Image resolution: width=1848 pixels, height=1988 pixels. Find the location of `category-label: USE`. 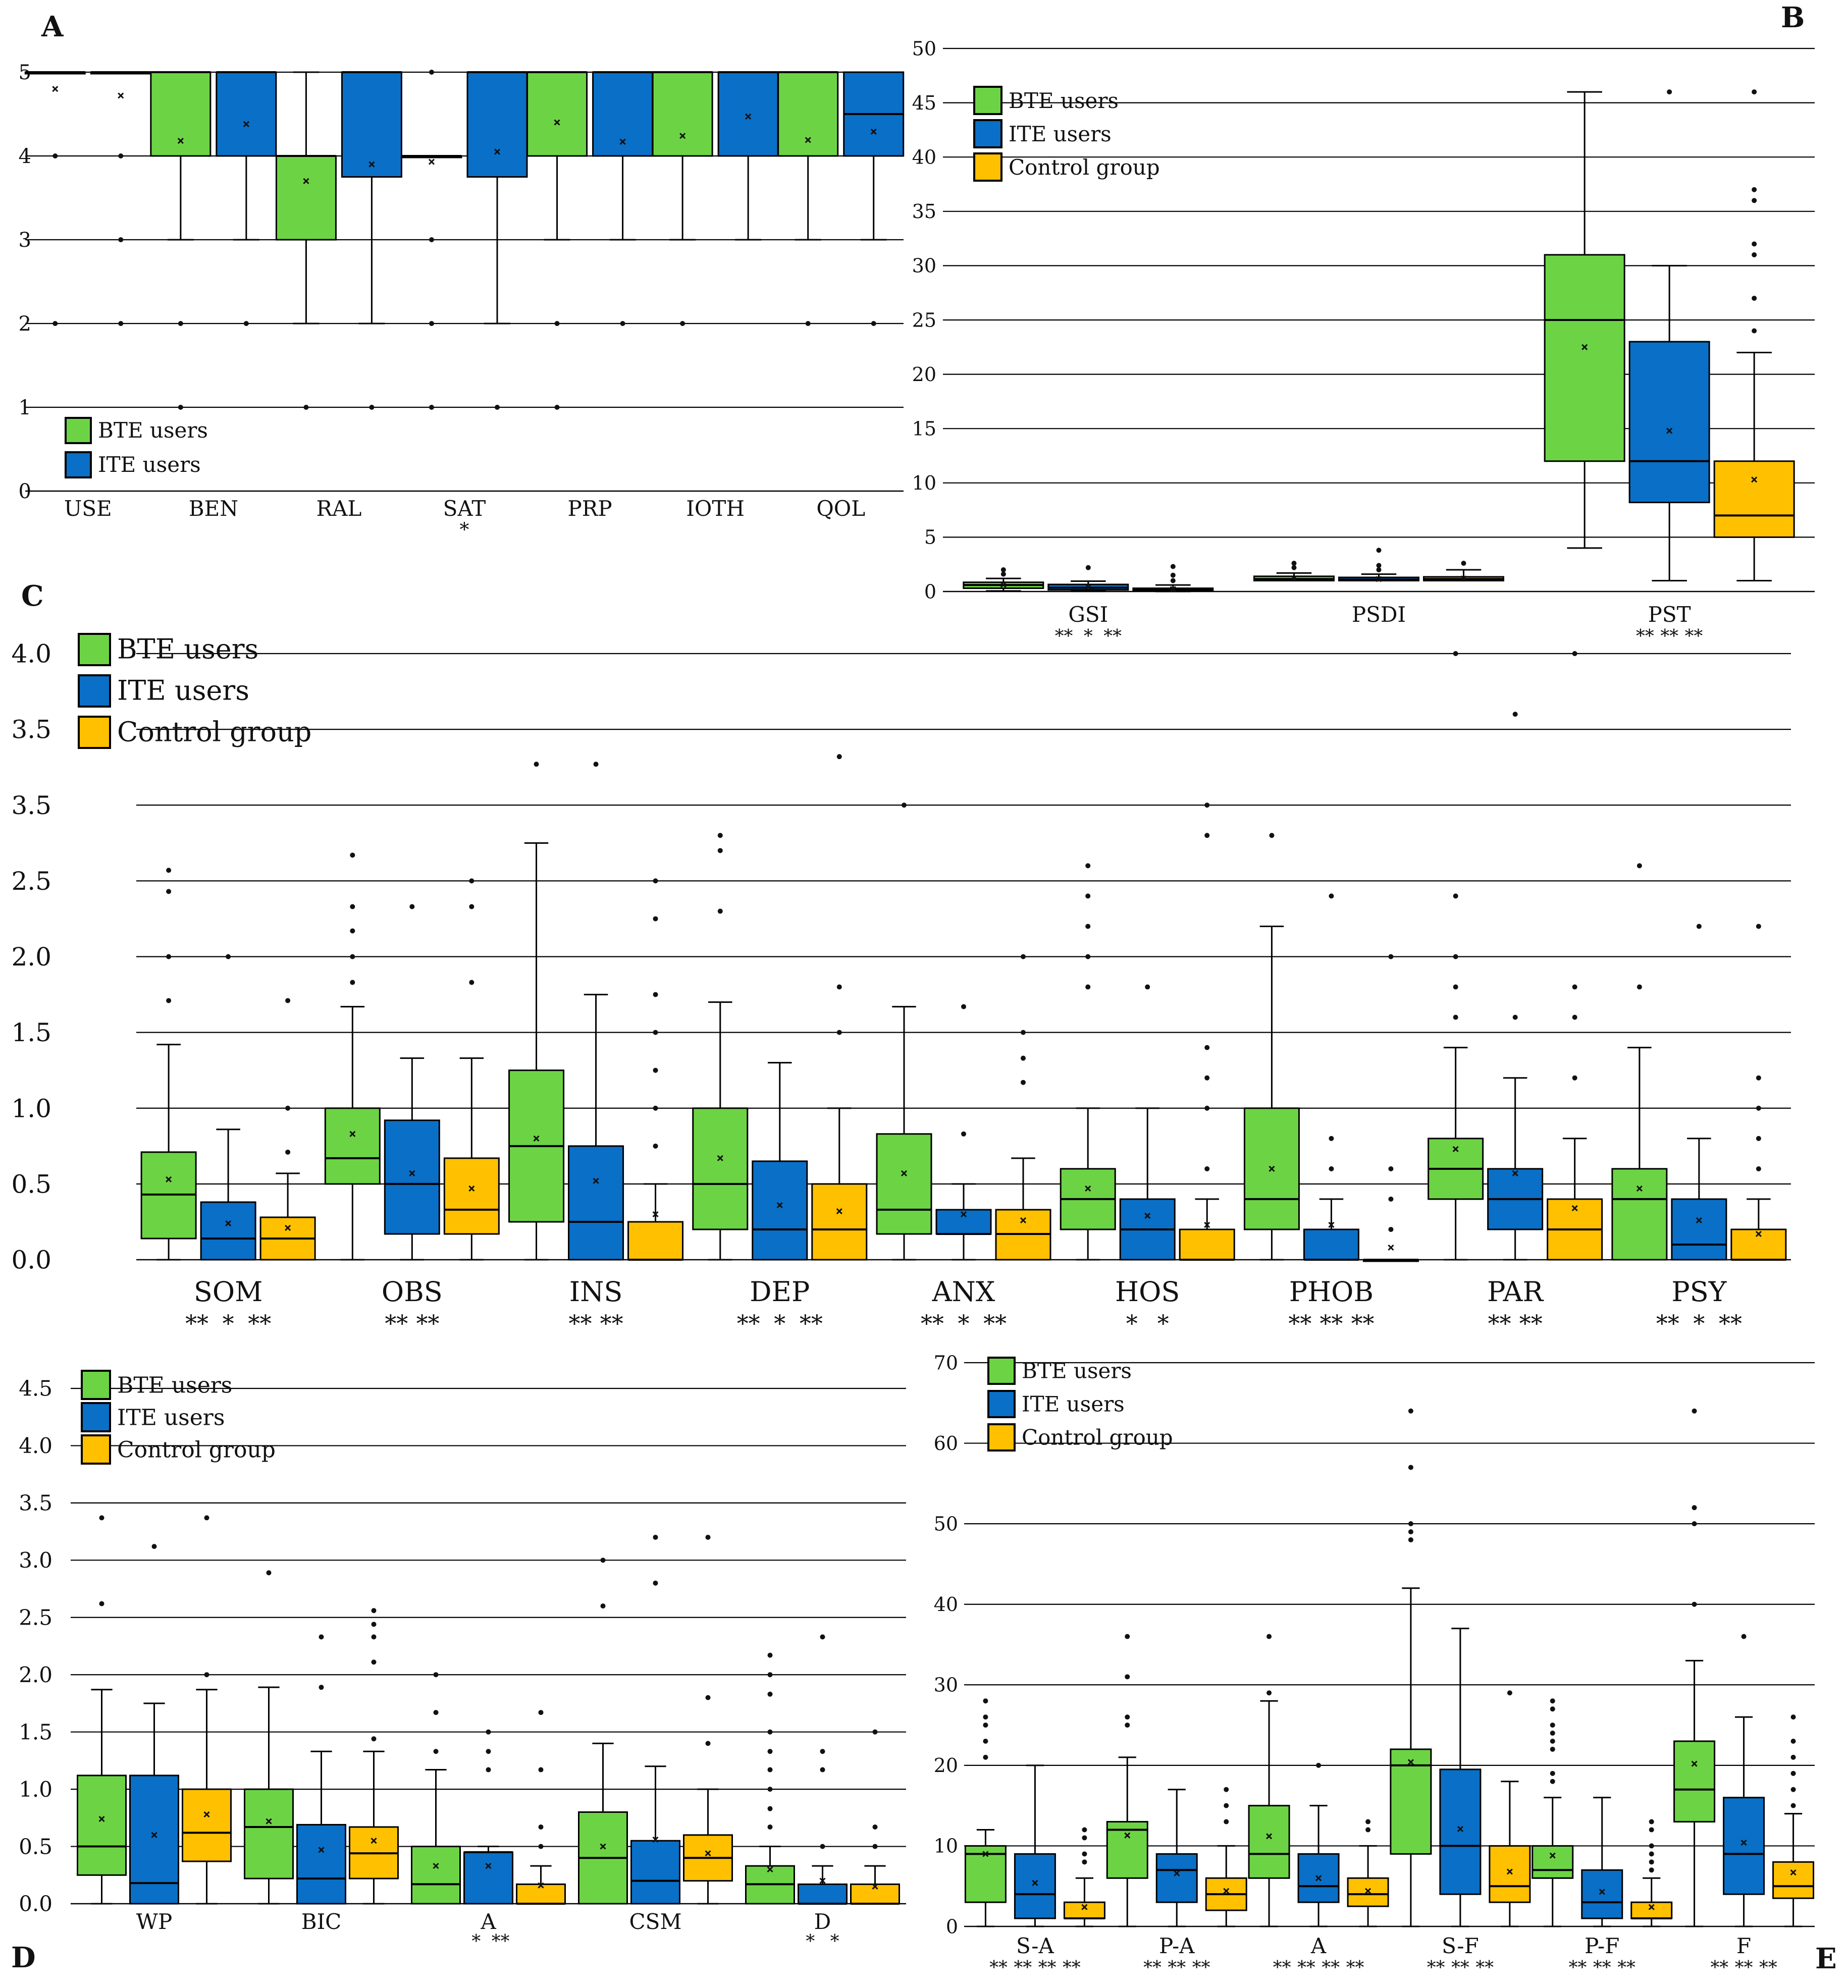

category-label: USE is located at coordinates (88, 509).